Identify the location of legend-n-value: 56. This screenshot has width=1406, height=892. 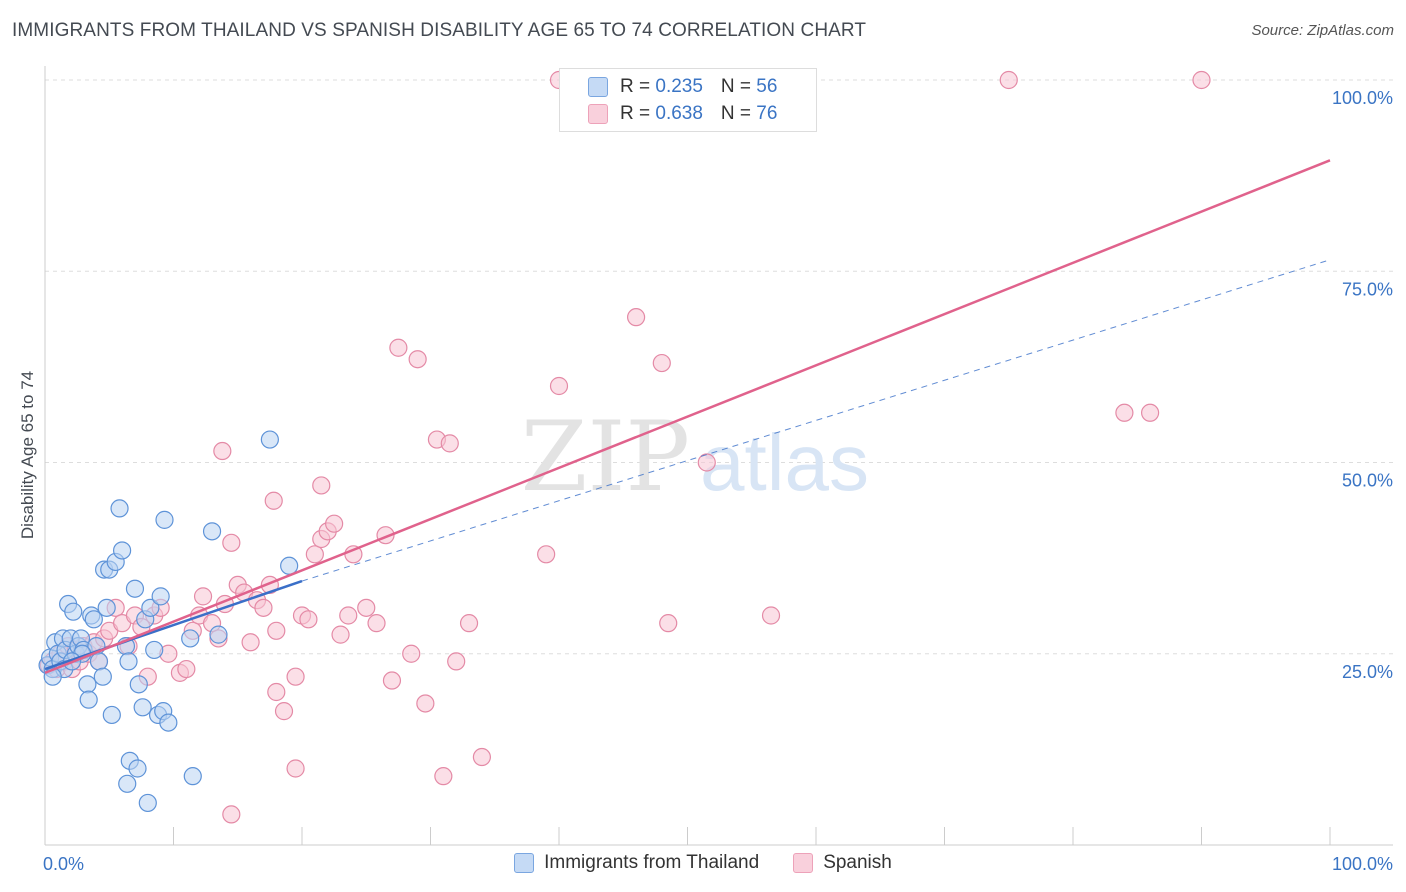
(767, 86).